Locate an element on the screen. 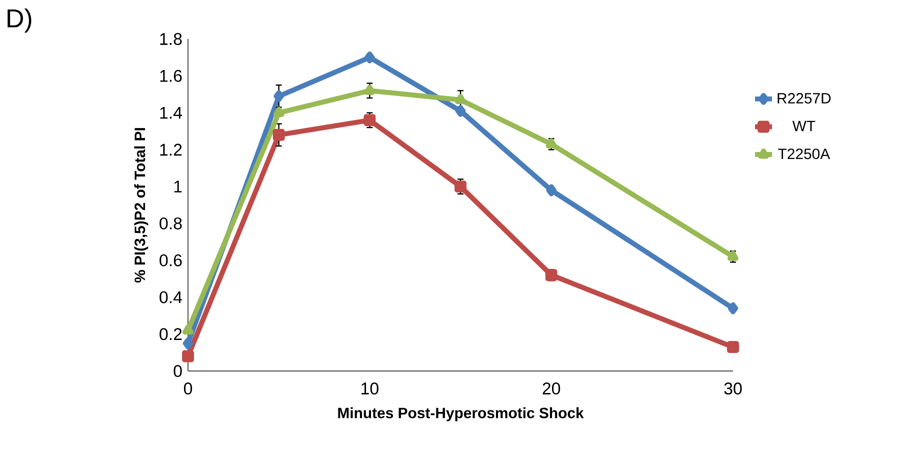 The height and width of the screenshot is (467, 903). y-tick-label: 0.2 is located at coordinates (171, 334).